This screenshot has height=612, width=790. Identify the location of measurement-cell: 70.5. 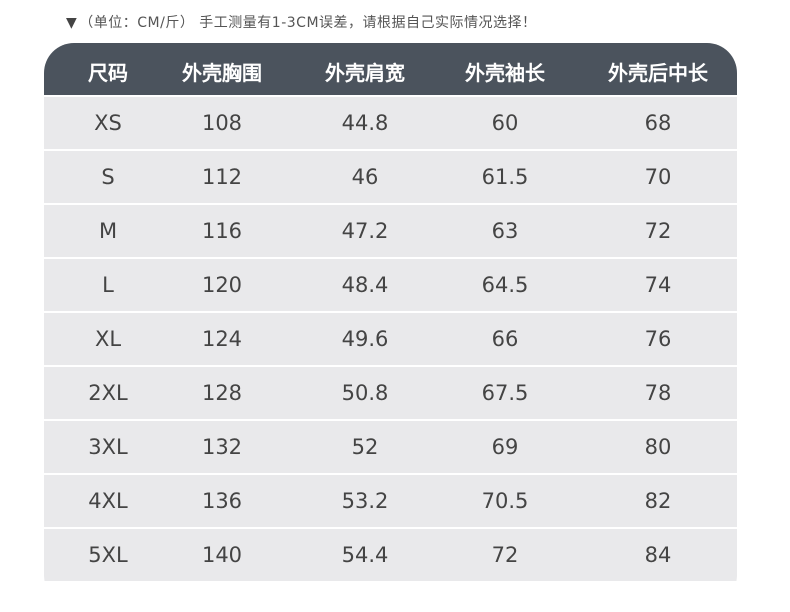
(505, 501).